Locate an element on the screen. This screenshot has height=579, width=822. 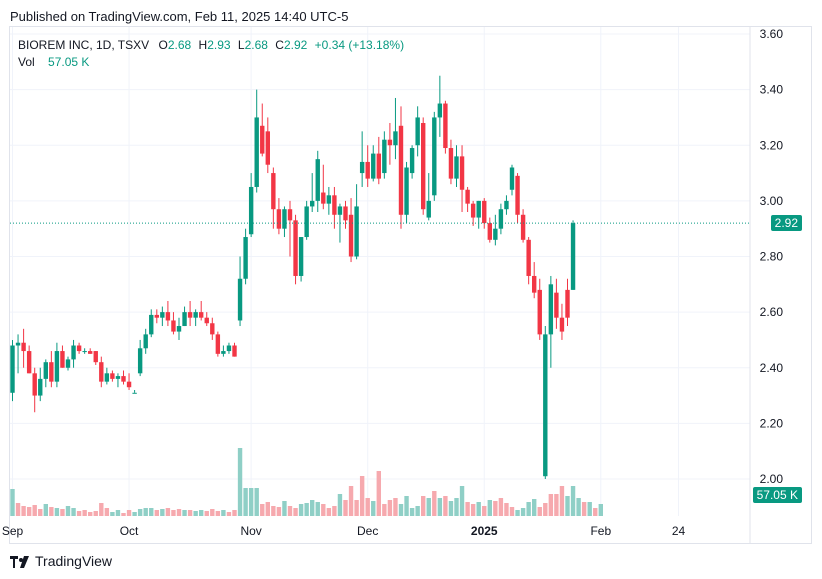
close-label: C is located at coordinates (279, 45).